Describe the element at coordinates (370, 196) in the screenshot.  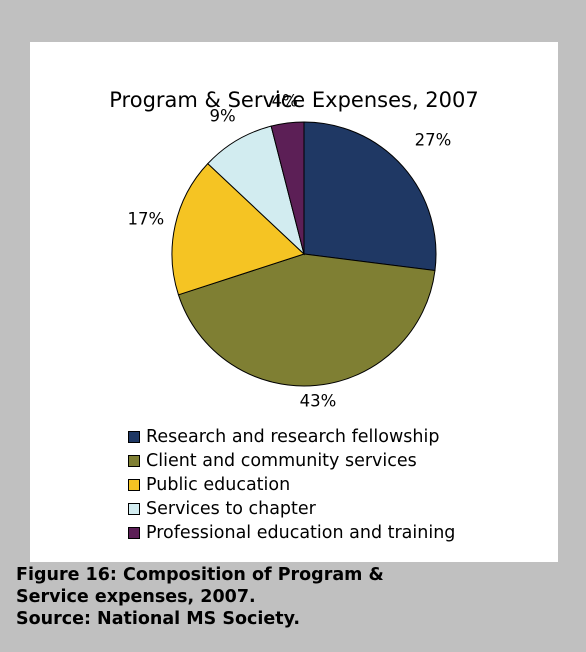
I see `pie-slice-research-and-research-fellowship` at that location.